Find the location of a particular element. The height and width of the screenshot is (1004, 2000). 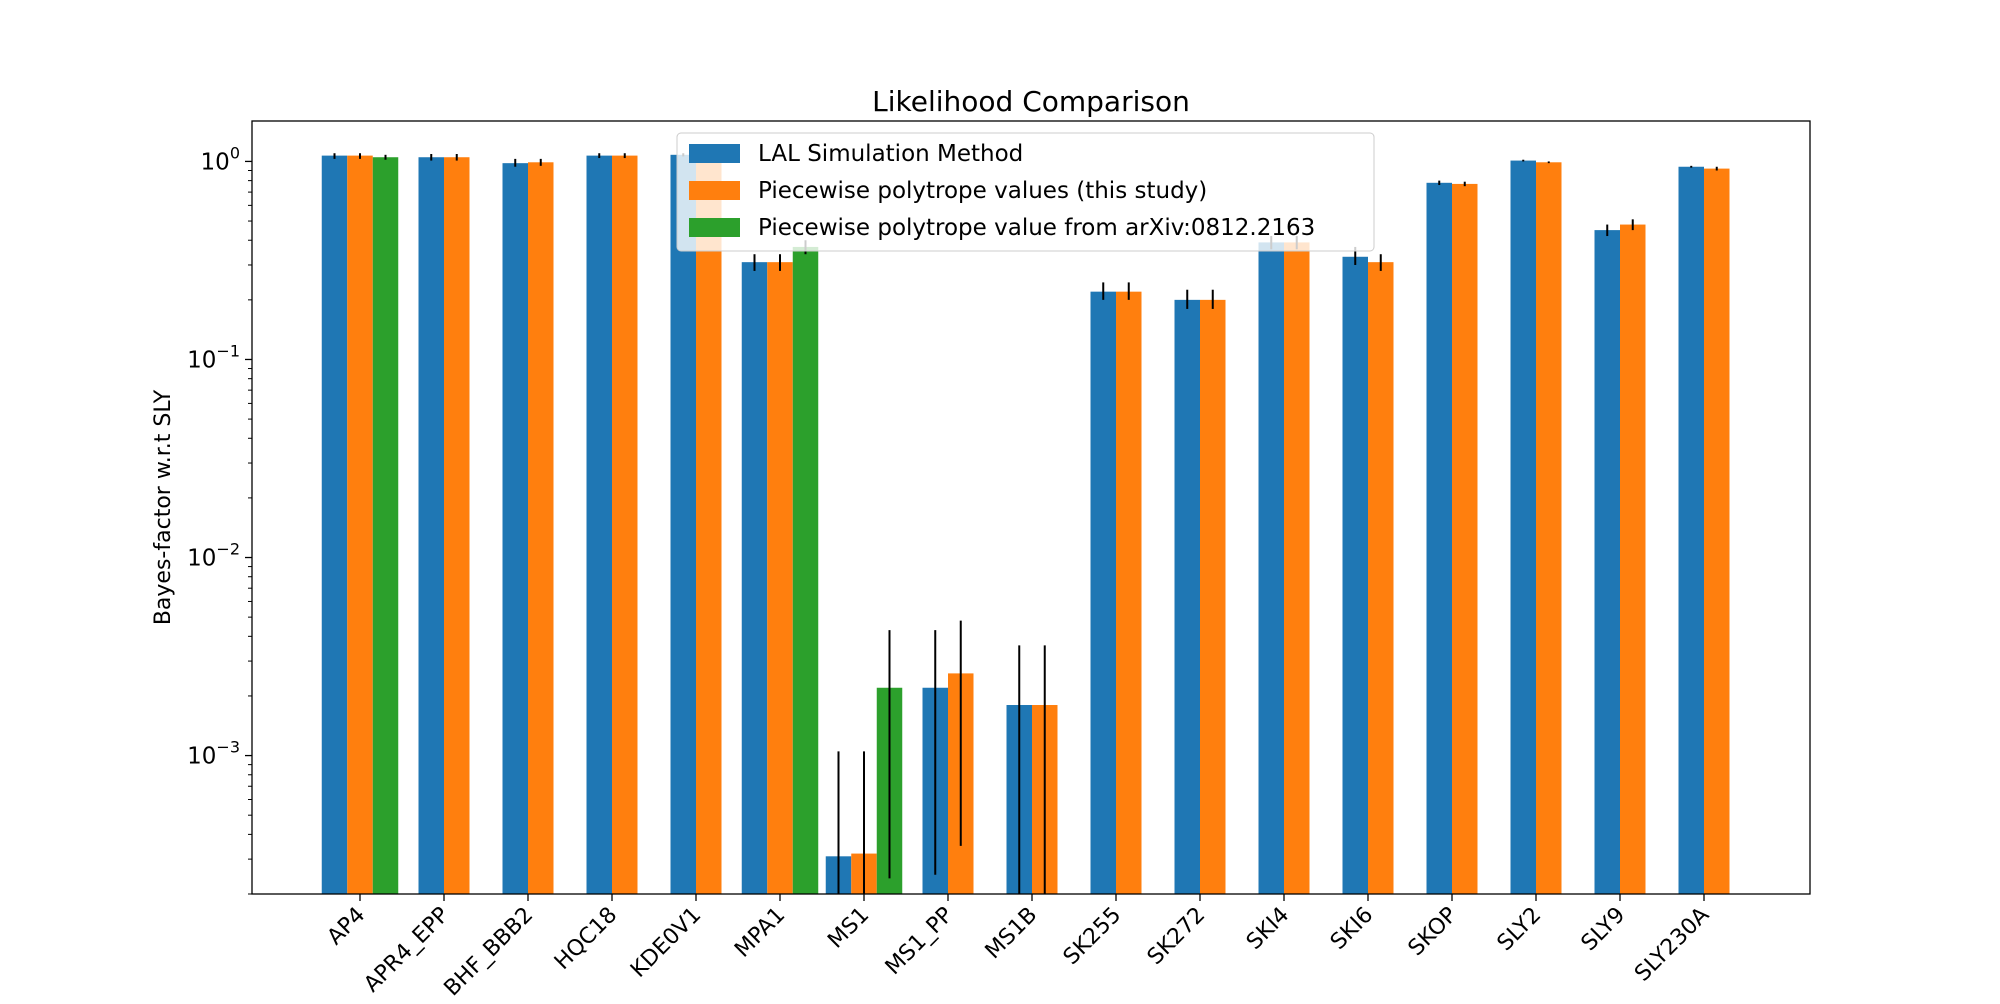

x-tick-label: MS1 is located at coordinates (848, 928).